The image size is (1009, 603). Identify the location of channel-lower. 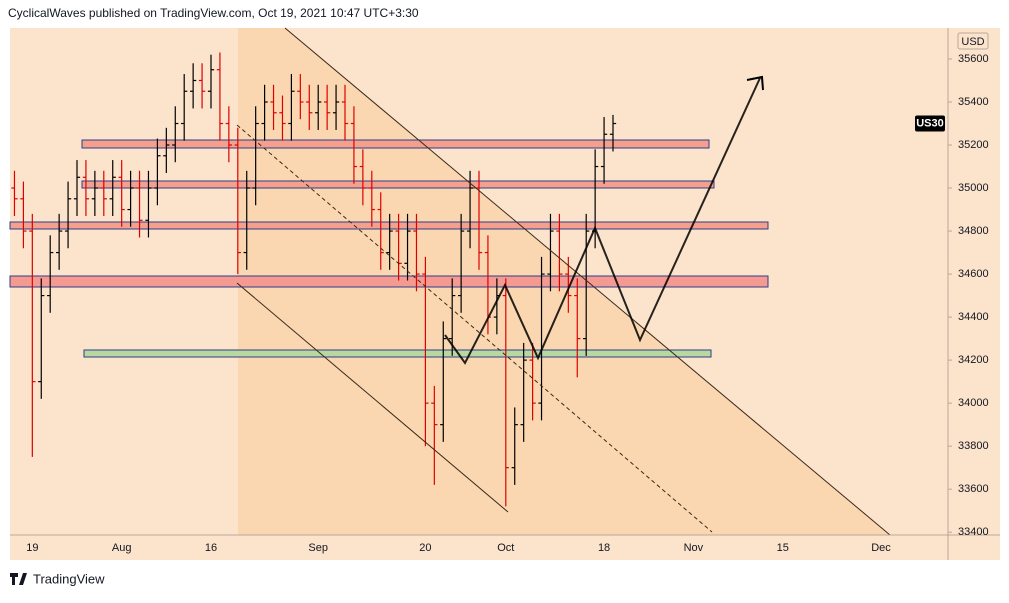
(372, 397).